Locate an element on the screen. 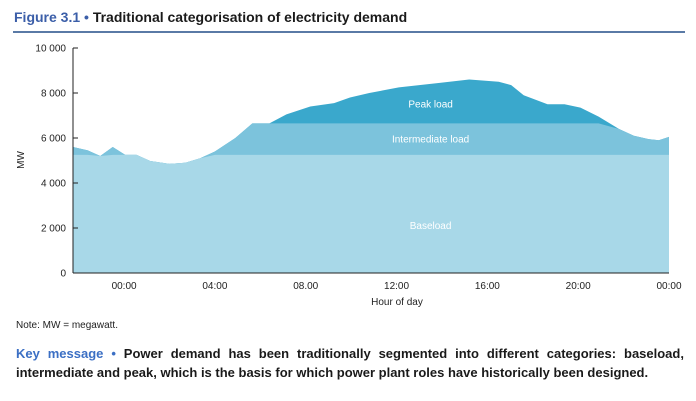  series-label-peak: Peak load is located at coordinates (430, 105).